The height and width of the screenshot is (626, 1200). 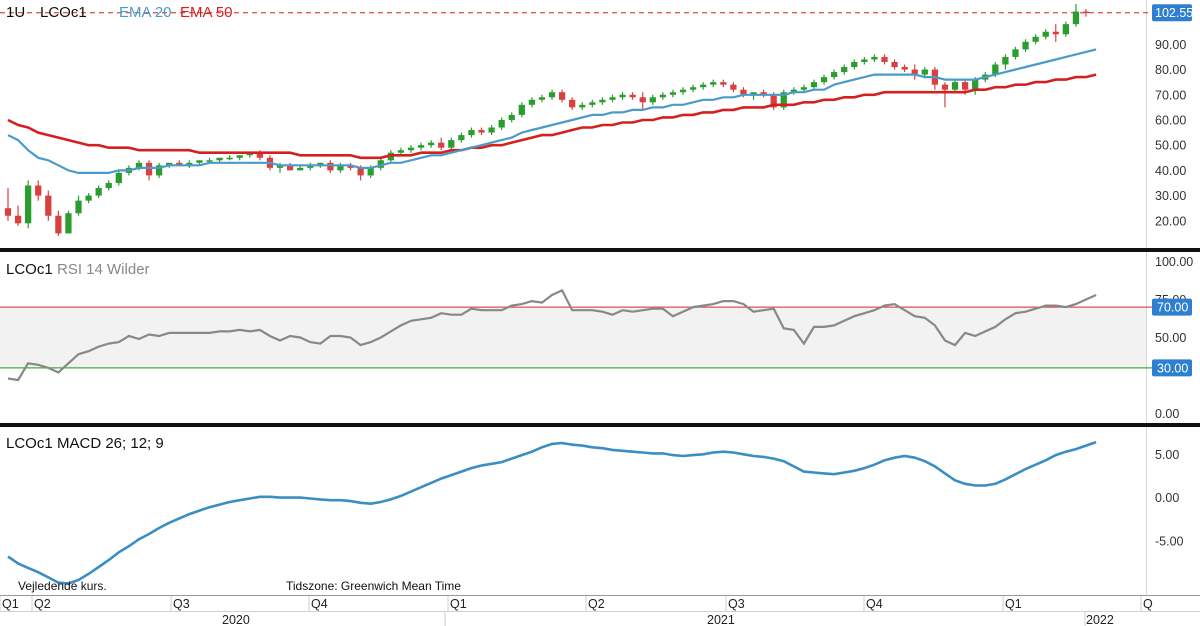 What do you see at coordinates (145, 12) in the screenshot?
I see `ema20-legend: EMA 20` at bounding box center [145, 12].